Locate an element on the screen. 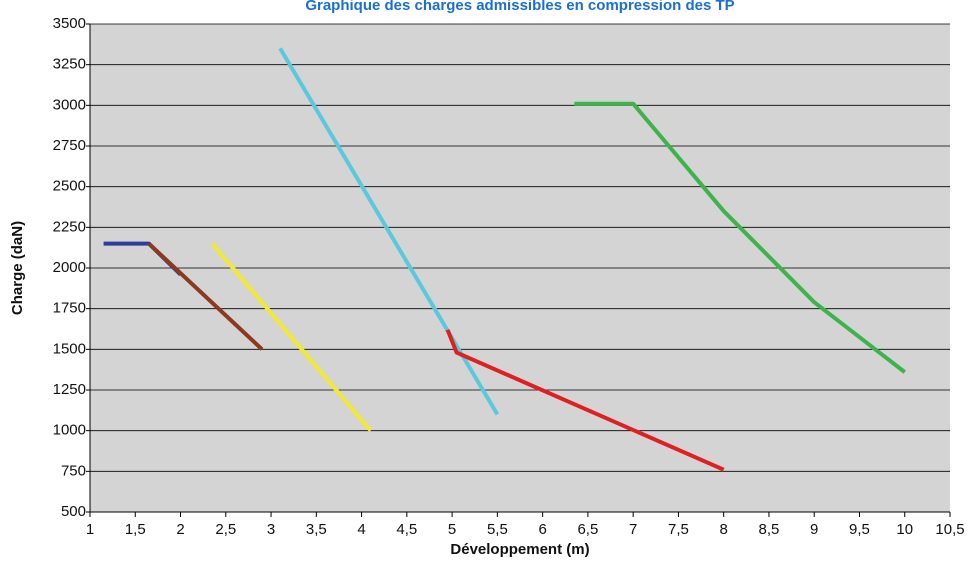 This screenshot has height=564, width=977. x-tick-label: 4,5 is located at coordinates (406, 529).